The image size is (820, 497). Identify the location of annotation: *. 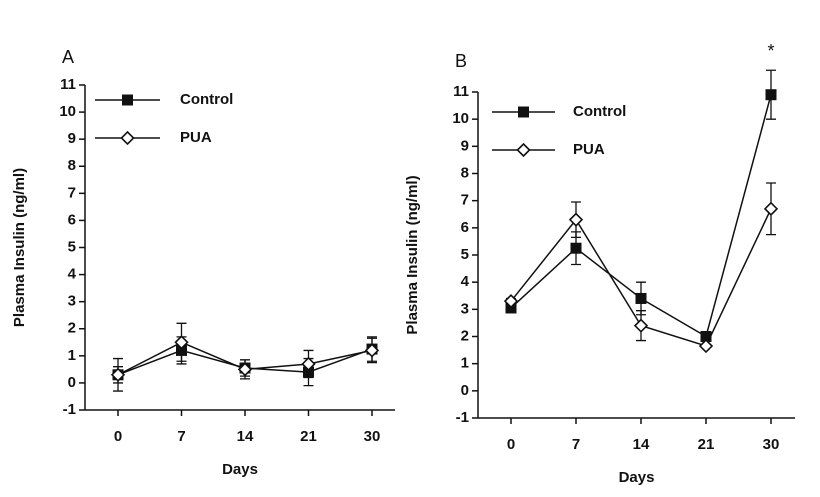
(770, 51).